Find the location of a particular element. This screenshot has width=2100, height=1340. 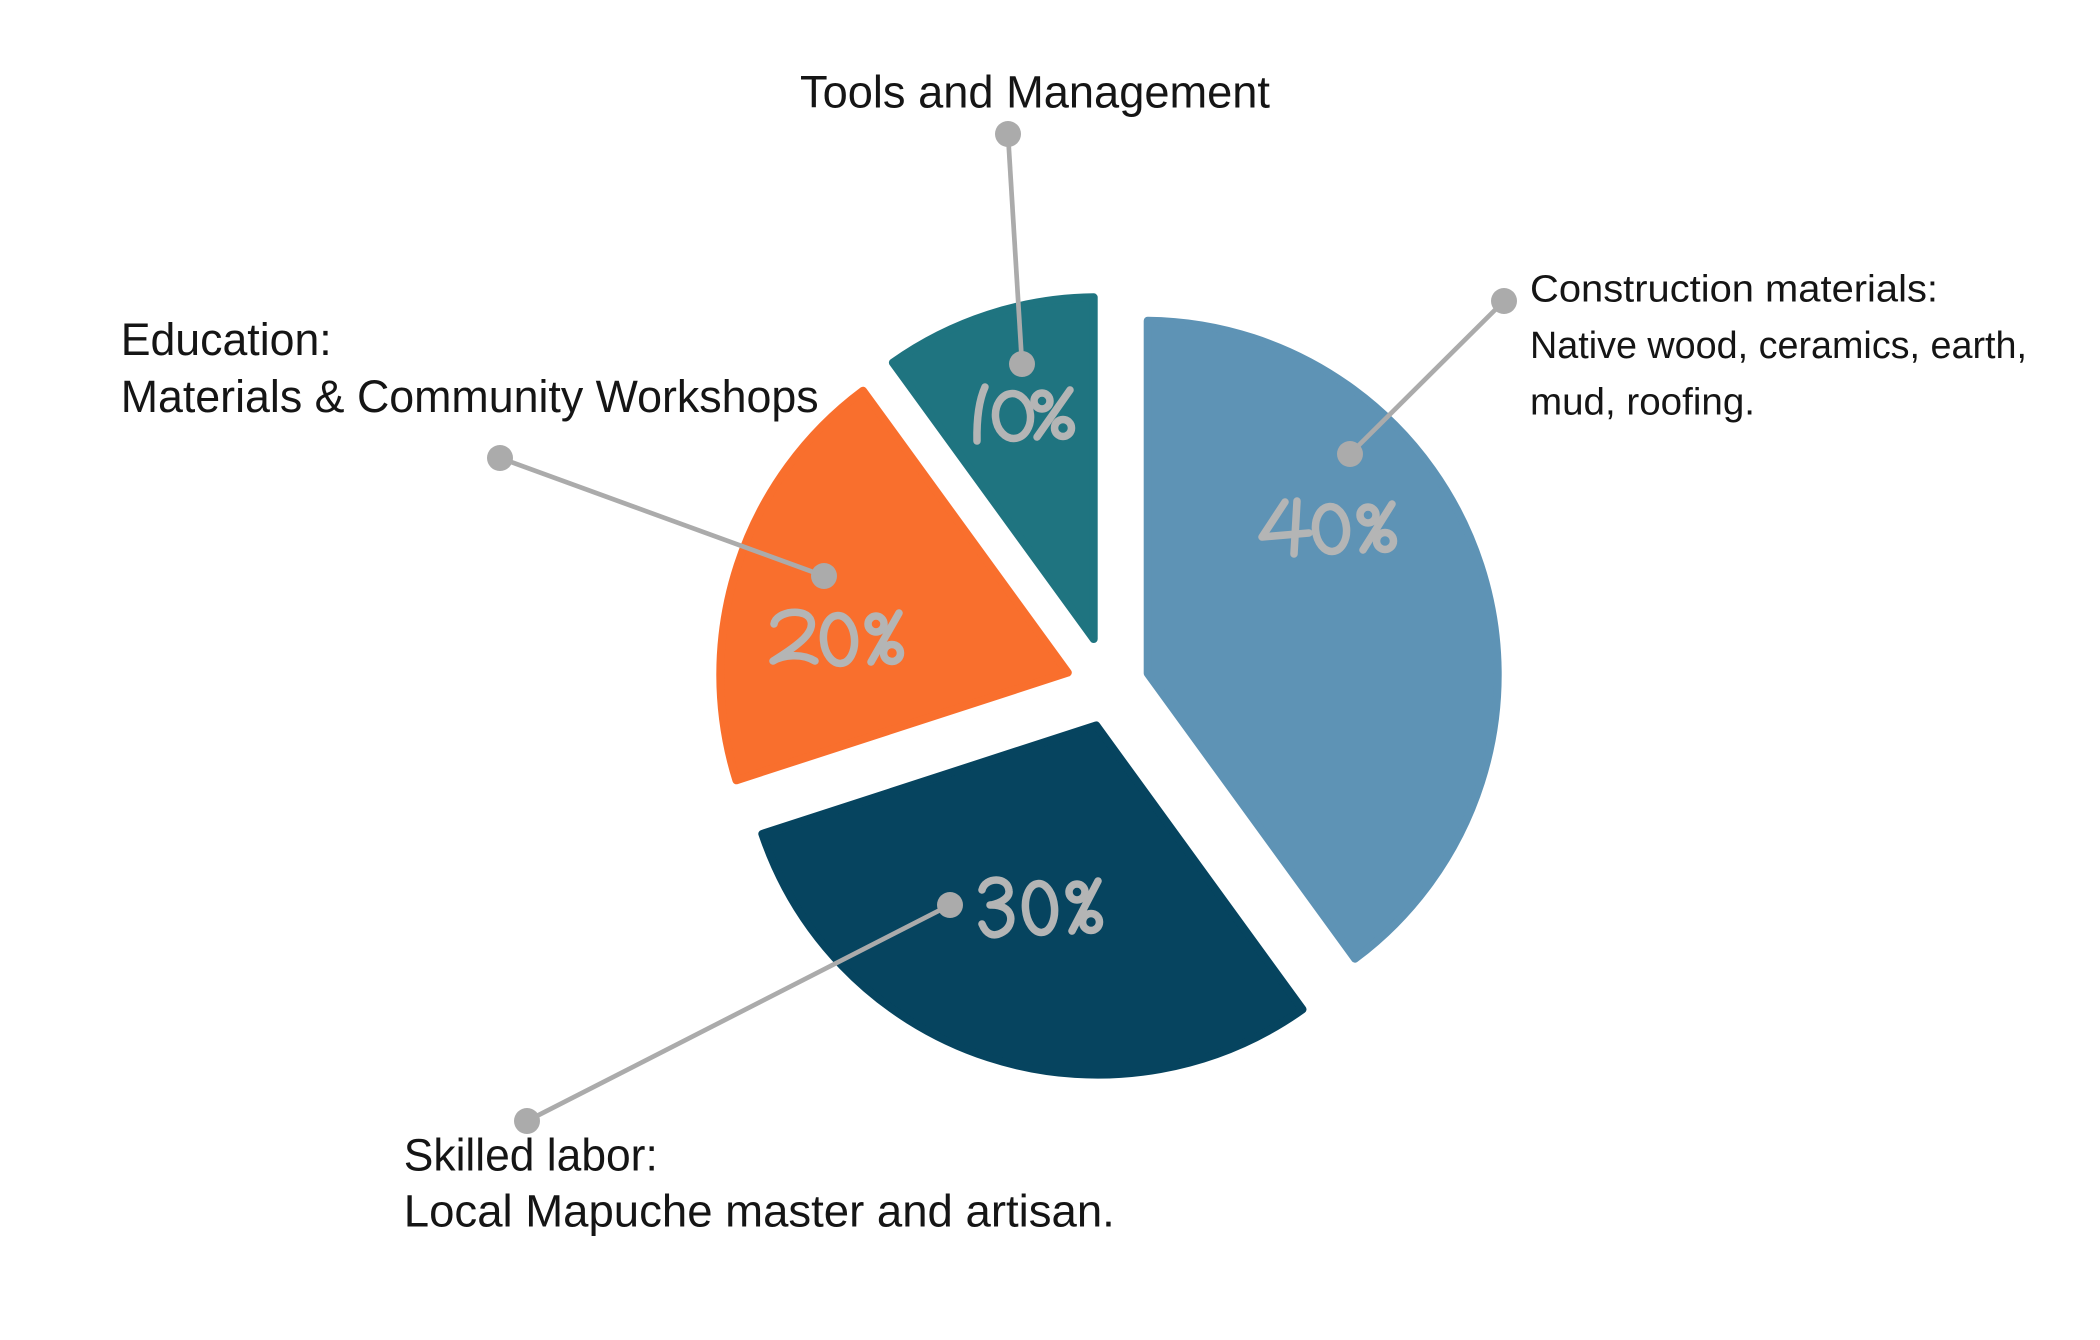

svg-text: Tools and Management is located at coordinates (1035, 91).